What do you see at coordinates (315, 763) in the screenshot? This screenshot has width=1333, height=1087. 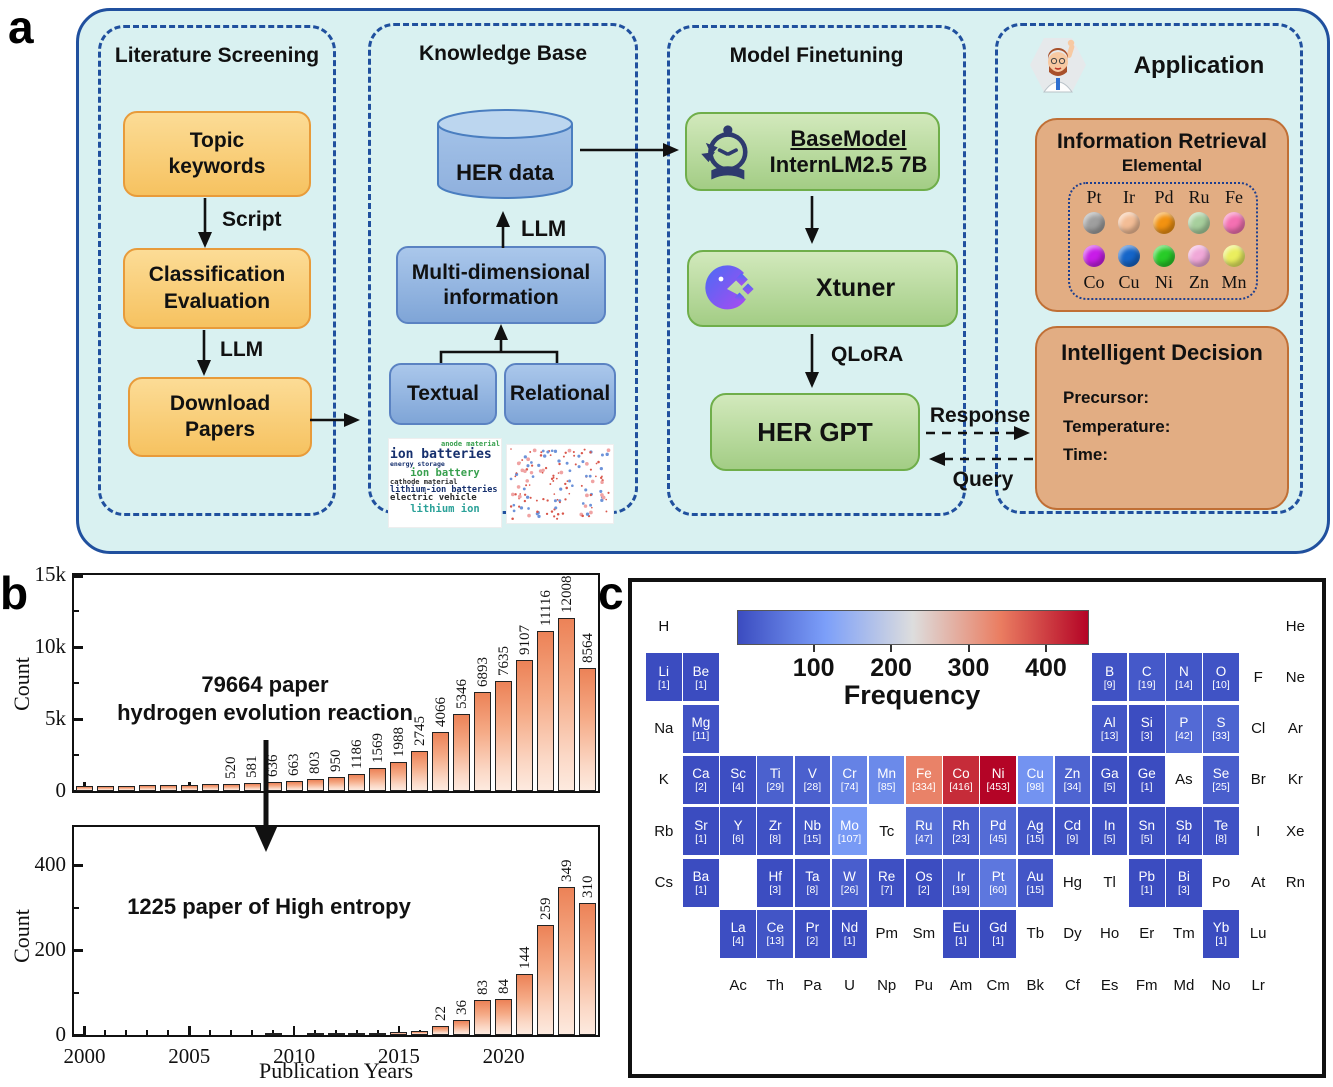 I see `bar-value-label: 803` at bounding box center [315, 763].